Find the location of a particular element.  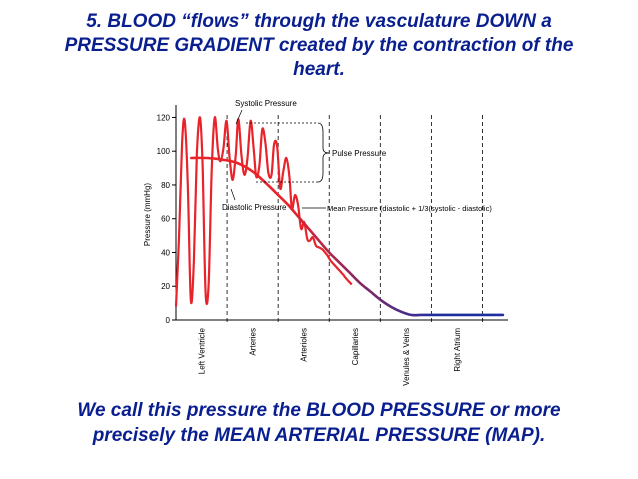

y-axis-label: Pressure (mmHg) is located at coordinates (147, 214).